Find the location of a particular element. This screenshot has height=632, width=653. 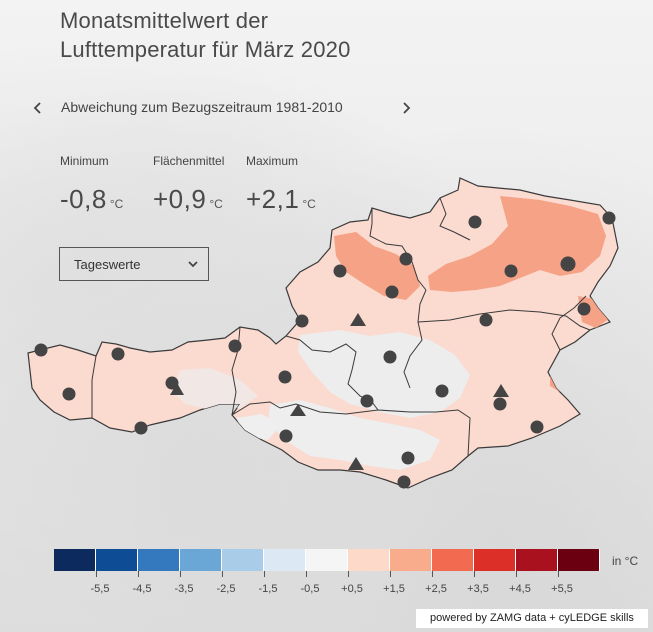

legend-tick-label: -0,5 is located at coordinates (310, 589).